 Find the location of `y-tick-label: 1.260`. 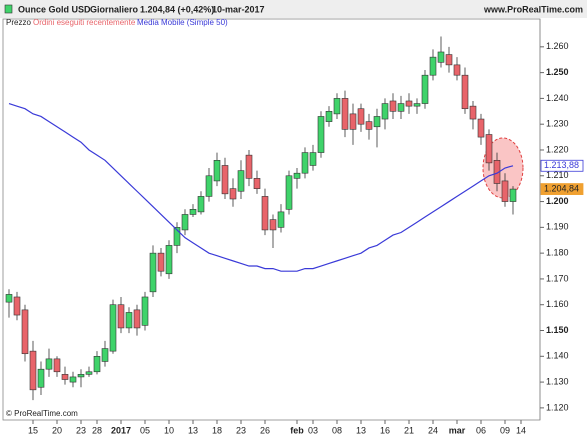

y-tick-label: 1.260 is located at coordinates (557, 46).